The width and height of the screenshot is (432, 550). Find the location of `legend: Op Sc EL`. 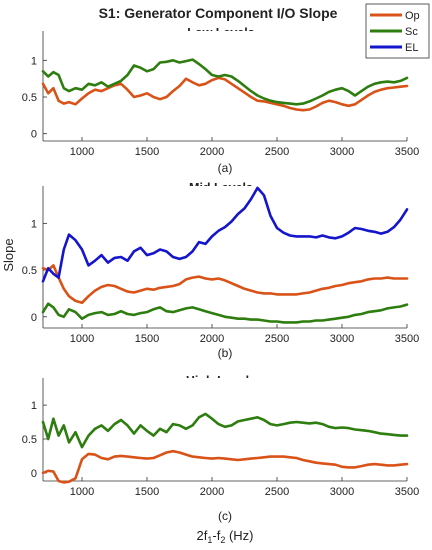

legend: Op Sc EL is located at coordinates (397, 31).